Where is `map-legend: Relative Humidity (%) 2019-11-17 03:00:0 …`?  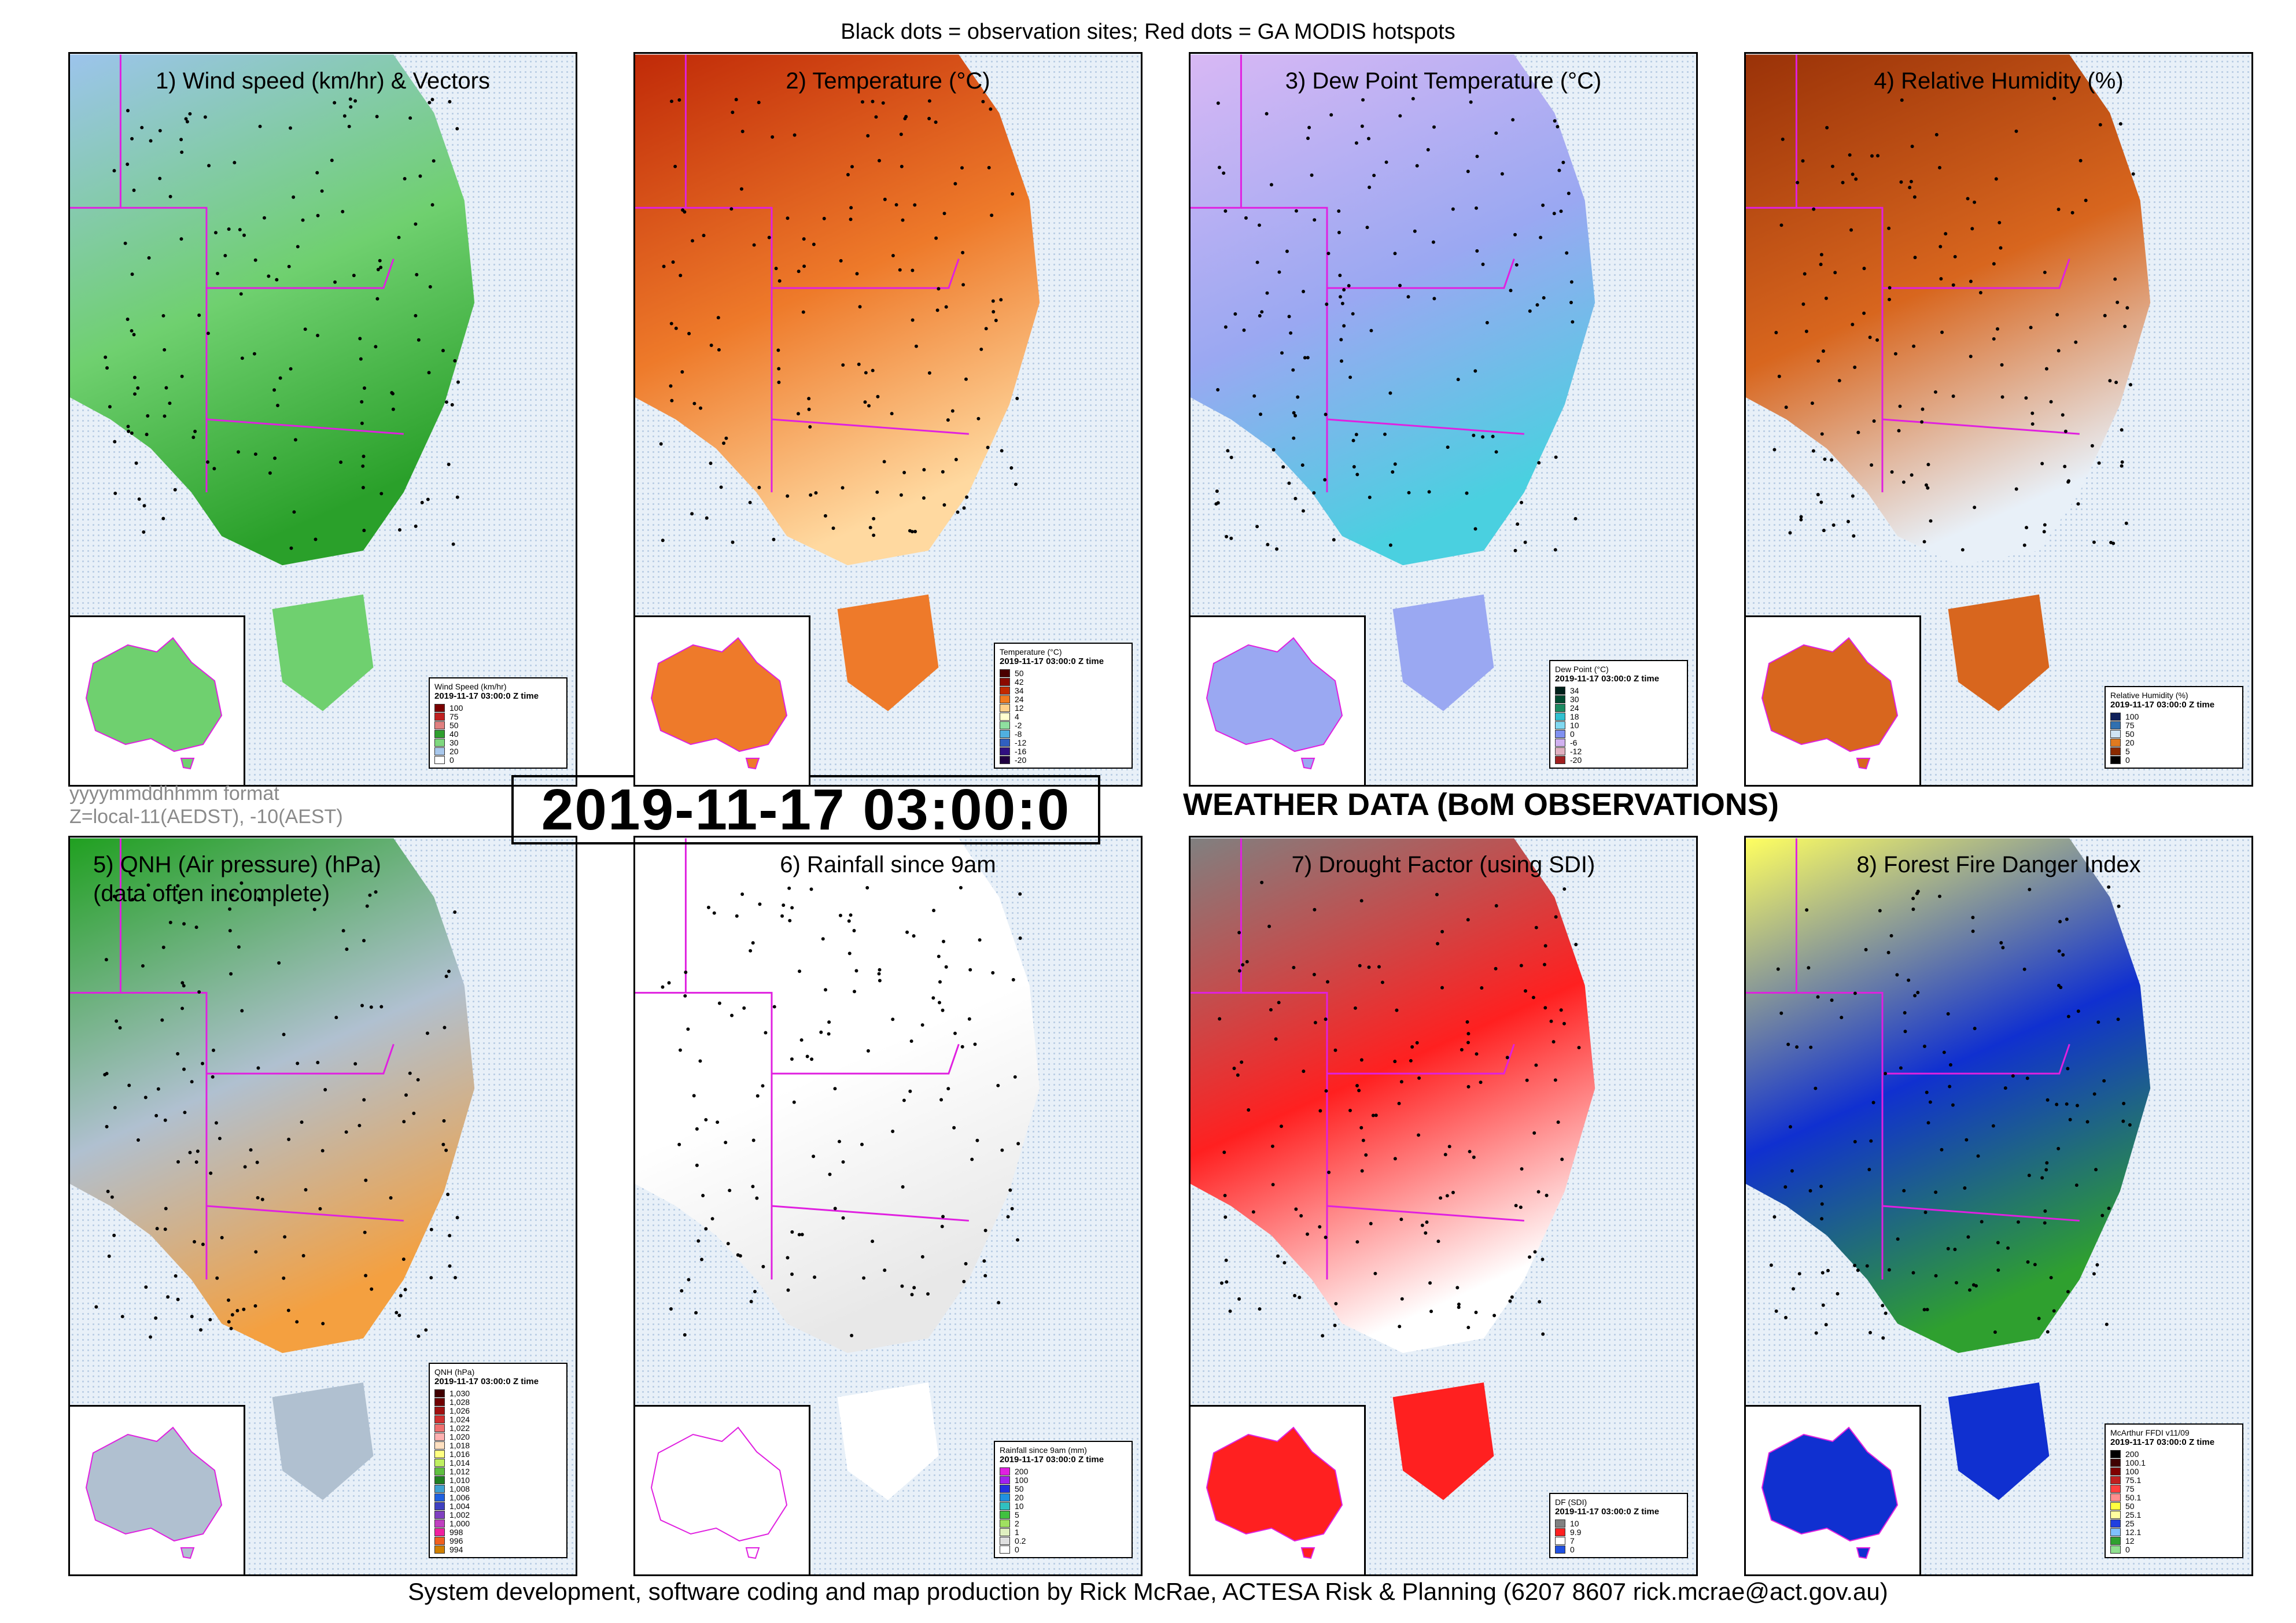 map-legend: Relative Humidity (%) 2019-11-17 03:00:0 … is located at coordinates (2174, 727).